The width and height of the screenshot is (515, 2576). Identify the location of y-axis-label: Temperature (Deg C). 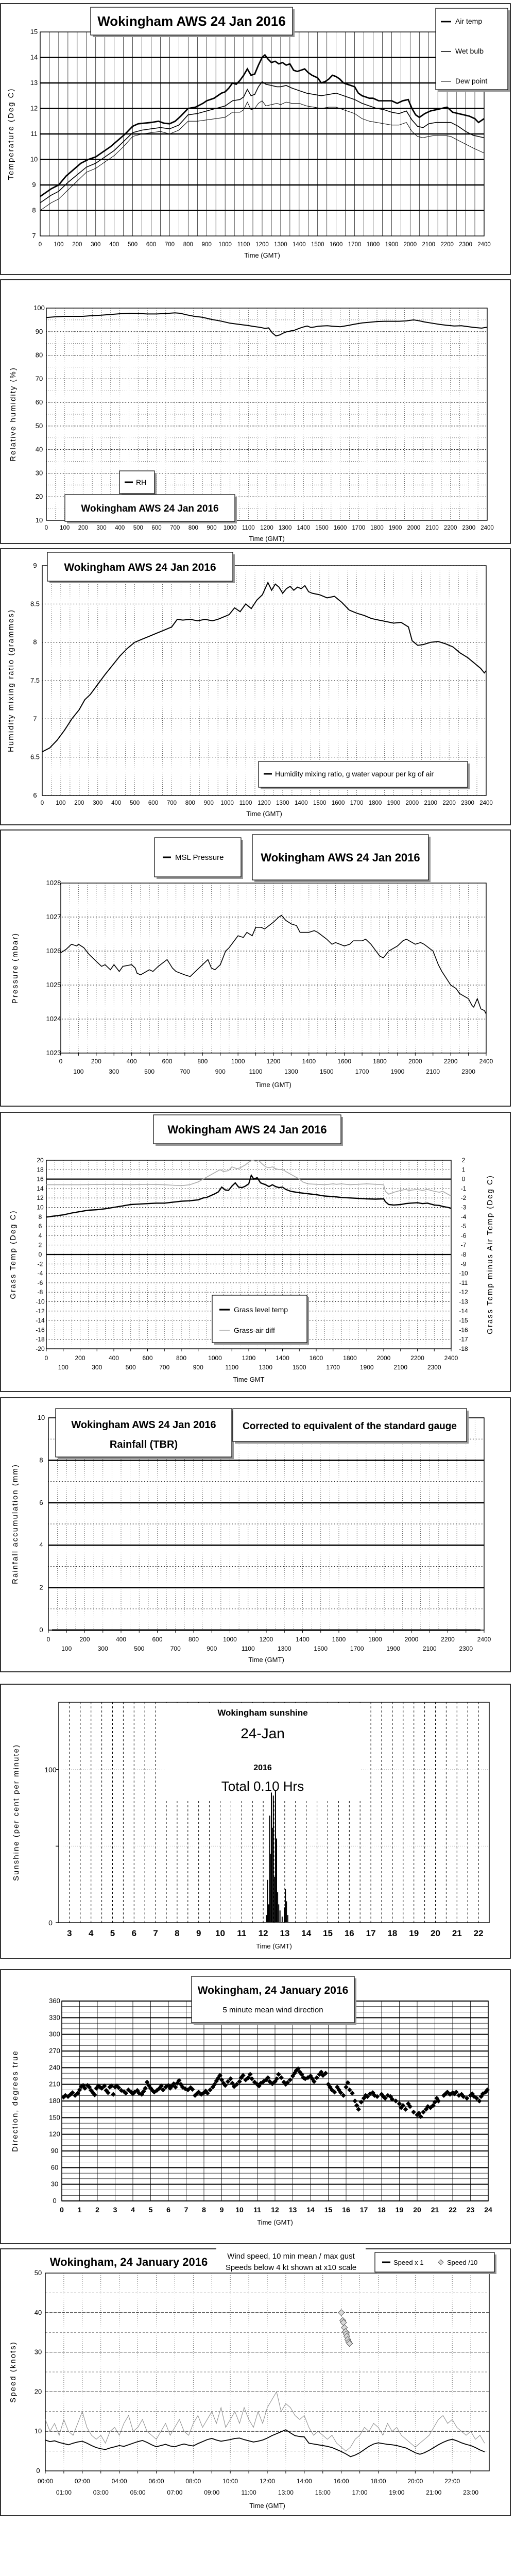
(11, 134).